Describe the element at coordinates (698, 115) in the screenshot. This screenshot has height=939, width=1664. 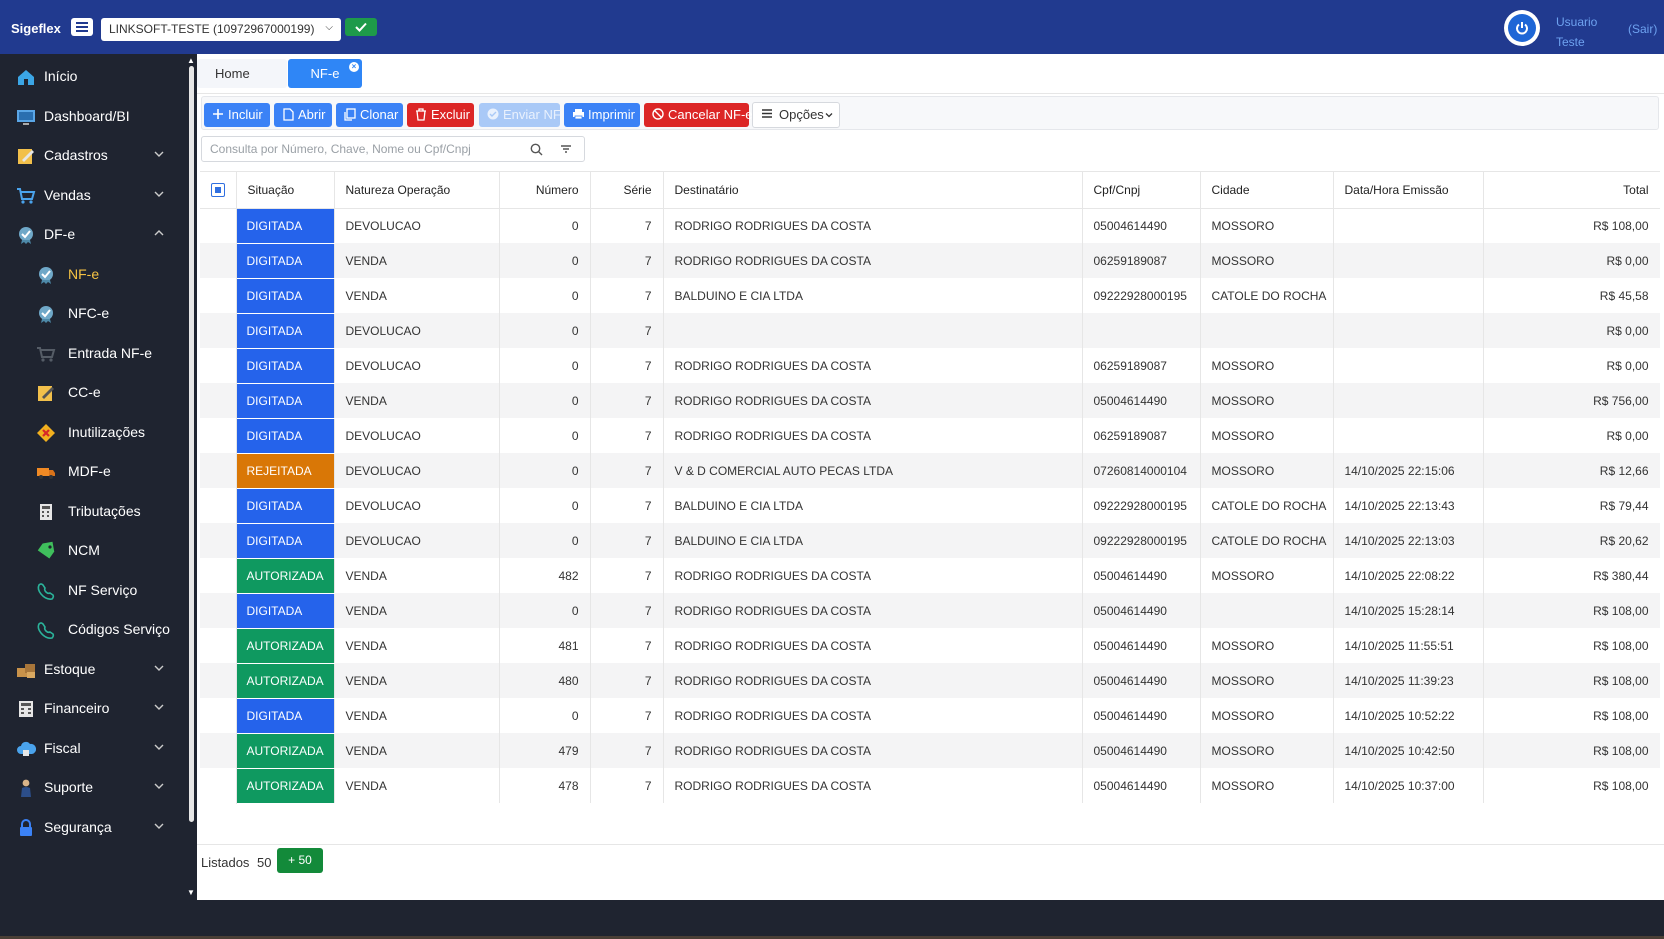
I see `cancelar-nfe-button: Cancelar NF-e` at that location.